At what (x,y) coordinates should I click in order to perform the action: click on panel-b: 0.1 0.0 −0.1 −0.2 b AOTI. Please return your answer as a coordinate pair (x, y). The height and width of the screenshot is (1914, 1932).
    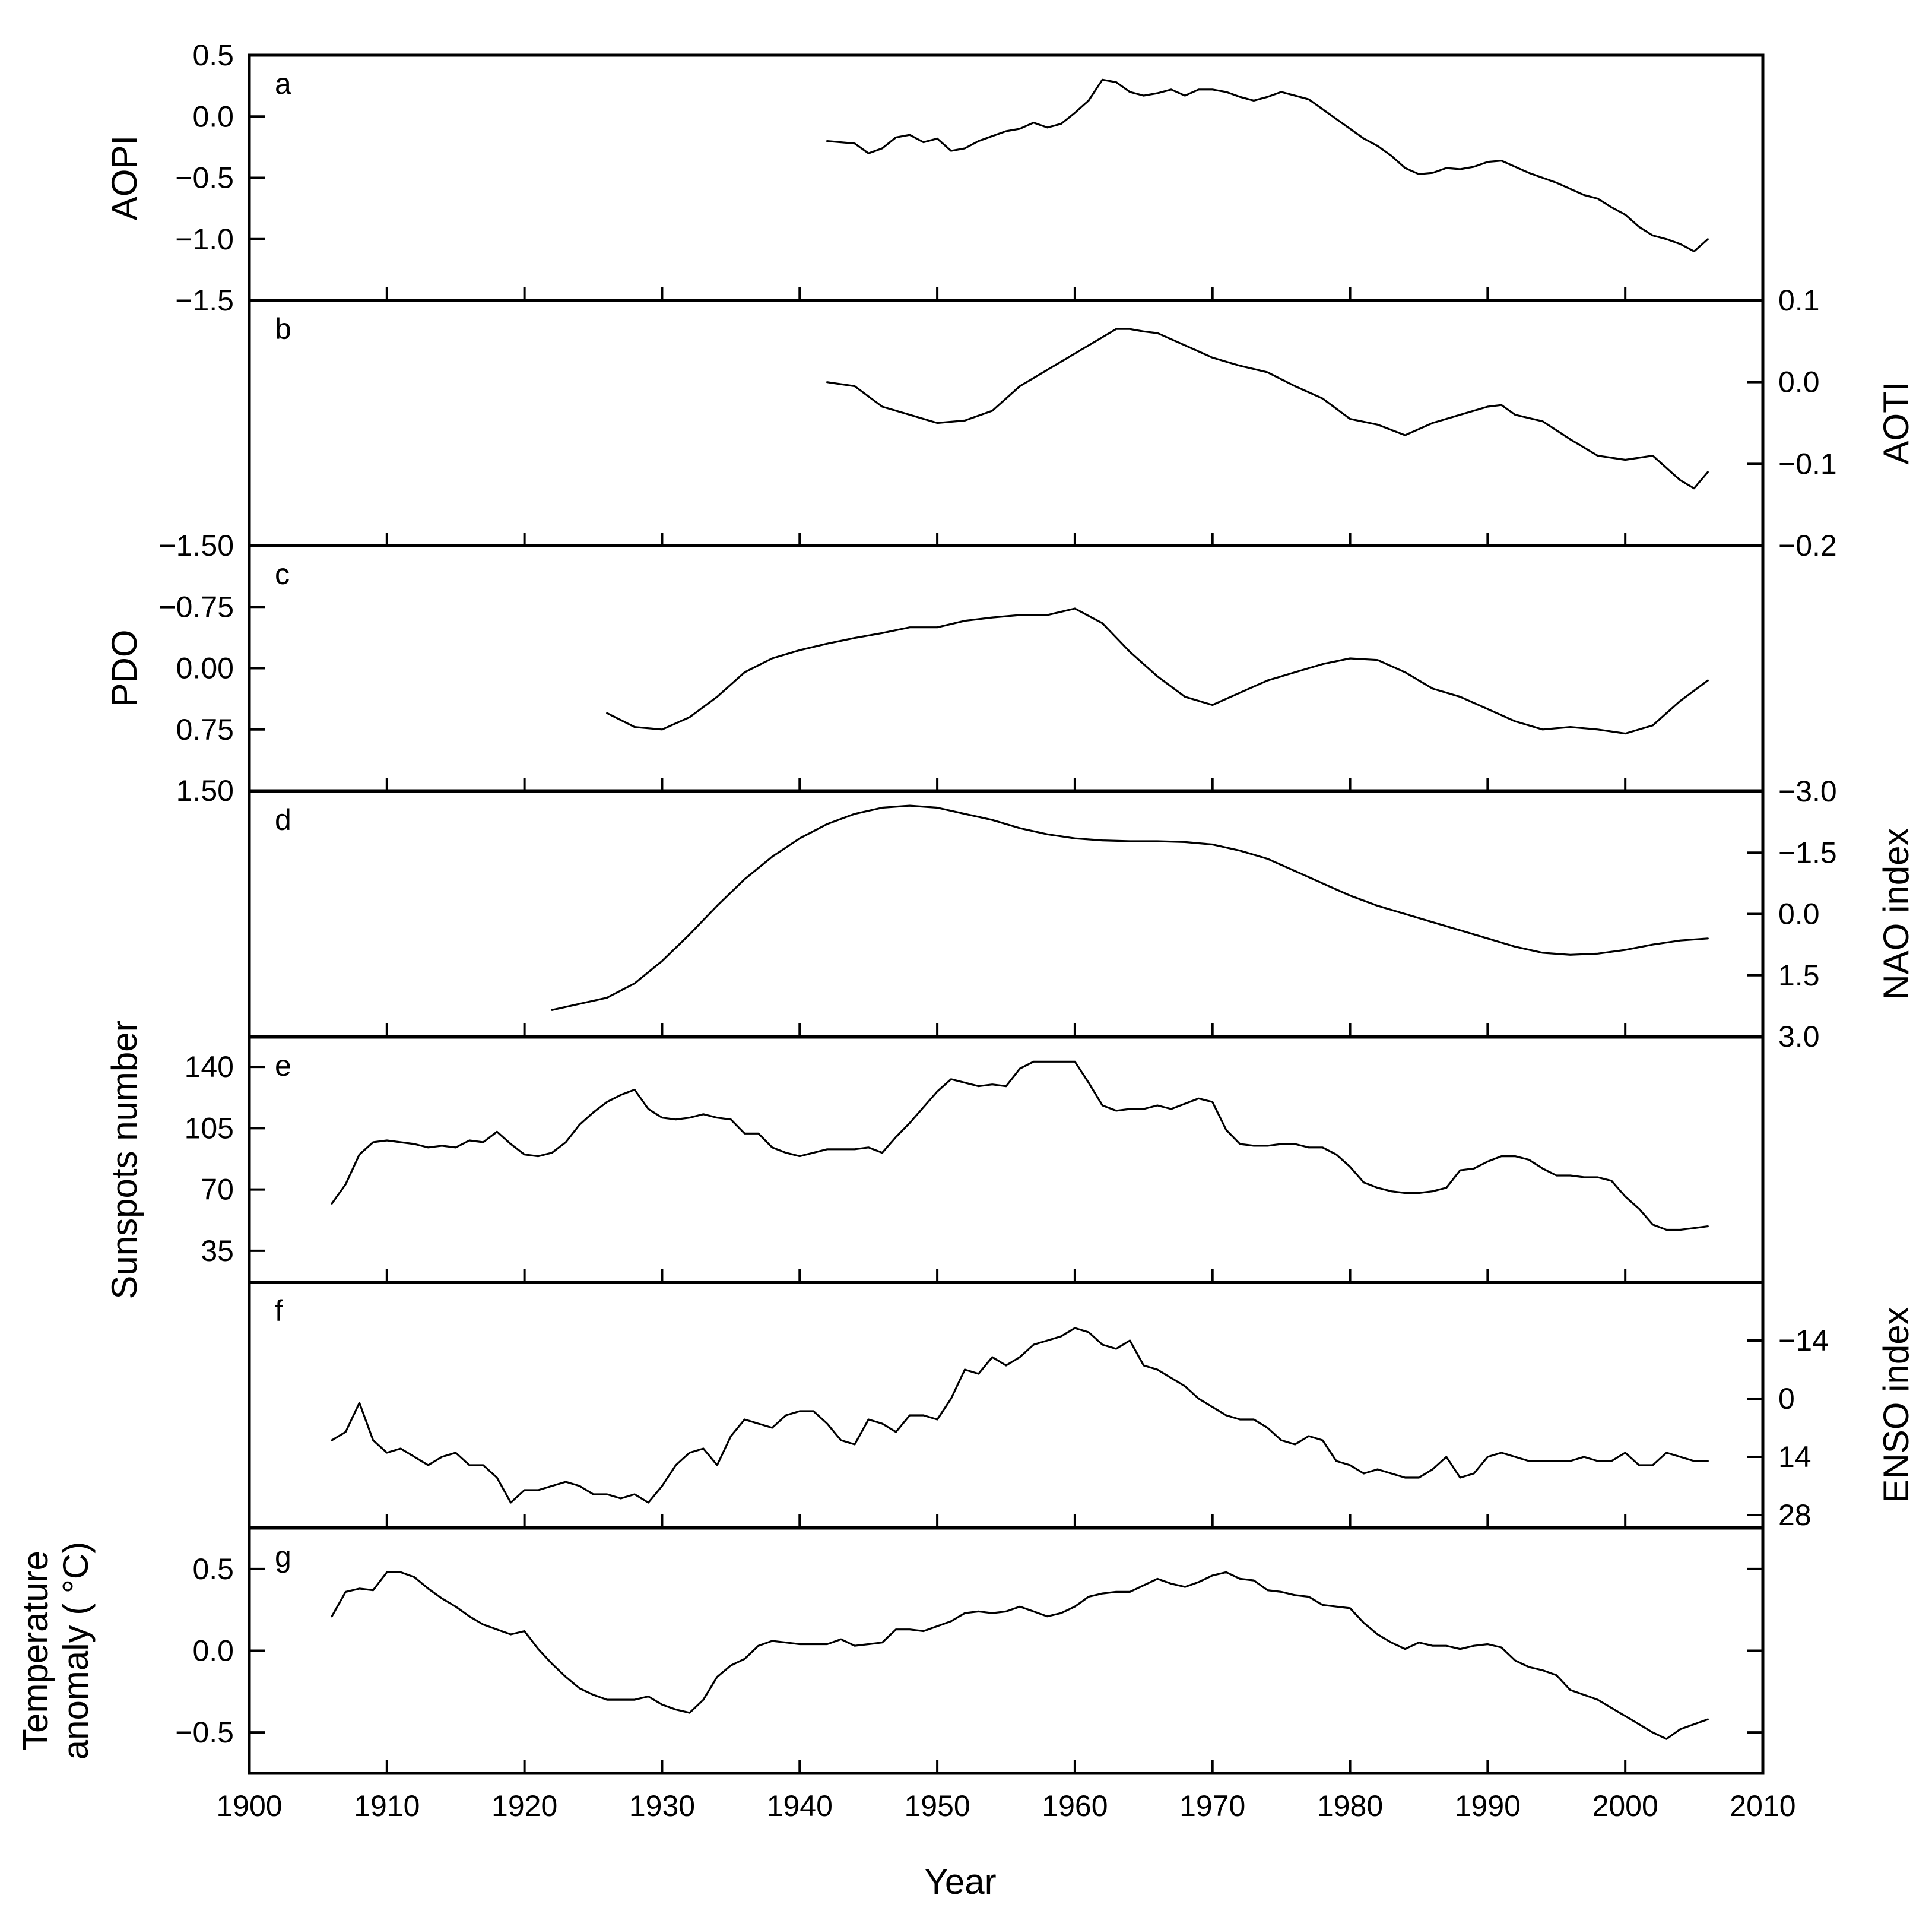
    Looking at the image, I should click on (1082, 423).